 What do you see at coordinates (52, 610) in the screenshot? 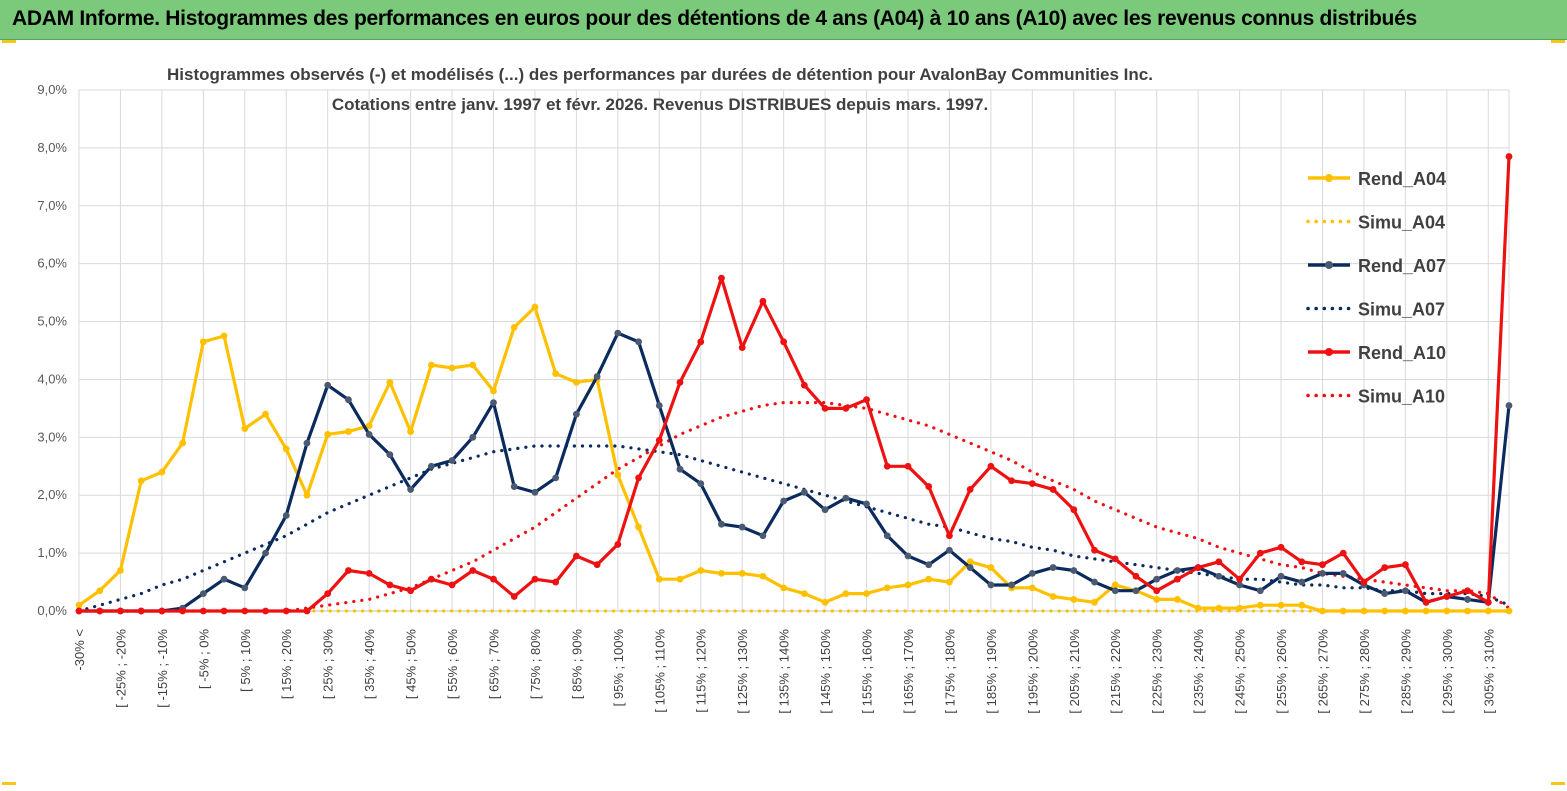
I see `y-tick-label: 0,0%` at bounding box center [52, 610].